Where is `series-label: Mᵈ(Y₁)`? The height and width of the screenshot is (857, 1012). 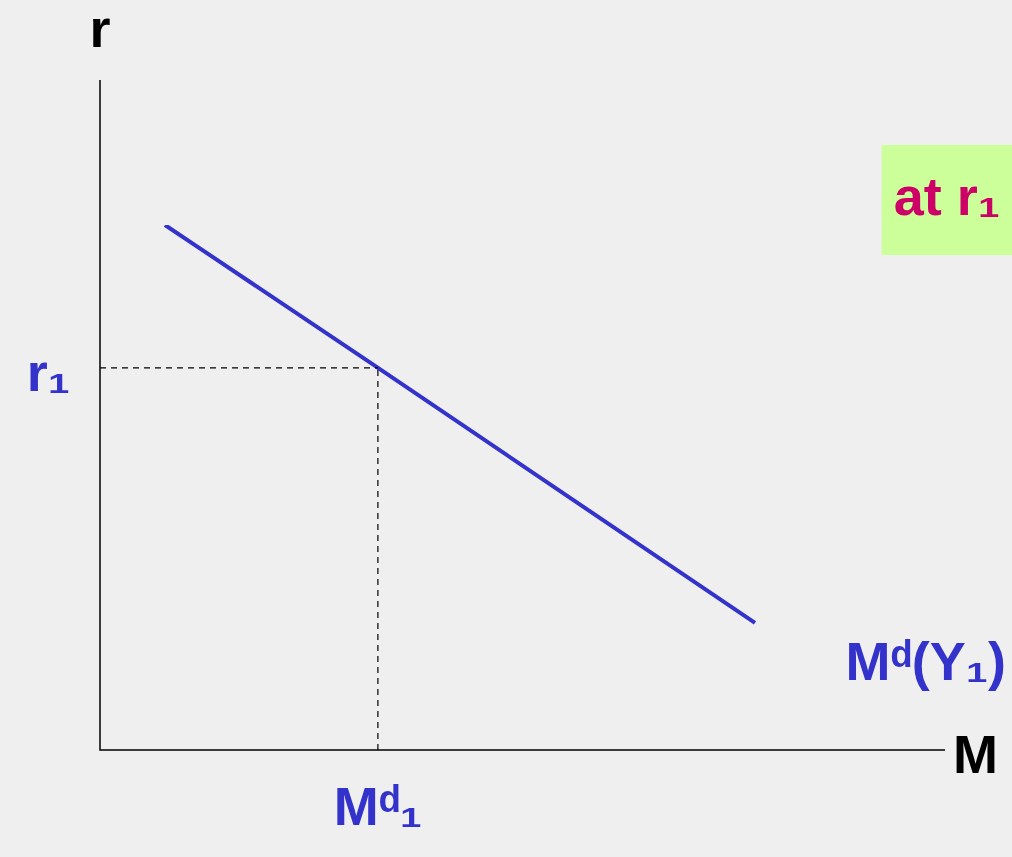 series-label: Mᵈ(Y₁) is located at coordinates (925, 660).